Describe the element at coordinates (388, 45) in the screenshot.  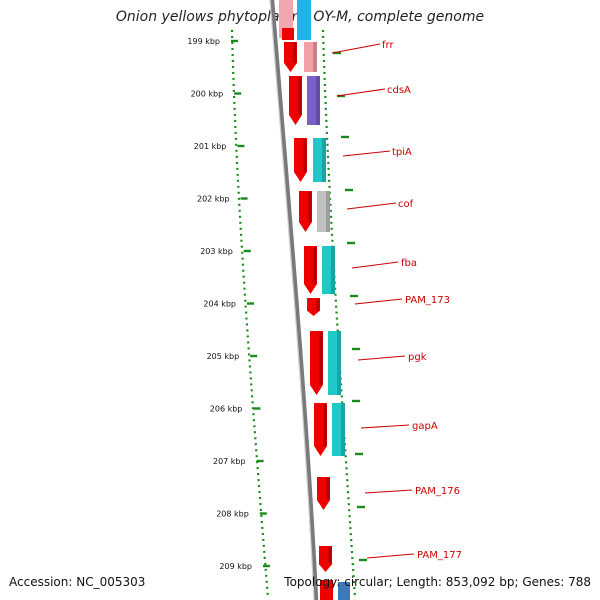
I see `gene-label-frr: frr` at that location.